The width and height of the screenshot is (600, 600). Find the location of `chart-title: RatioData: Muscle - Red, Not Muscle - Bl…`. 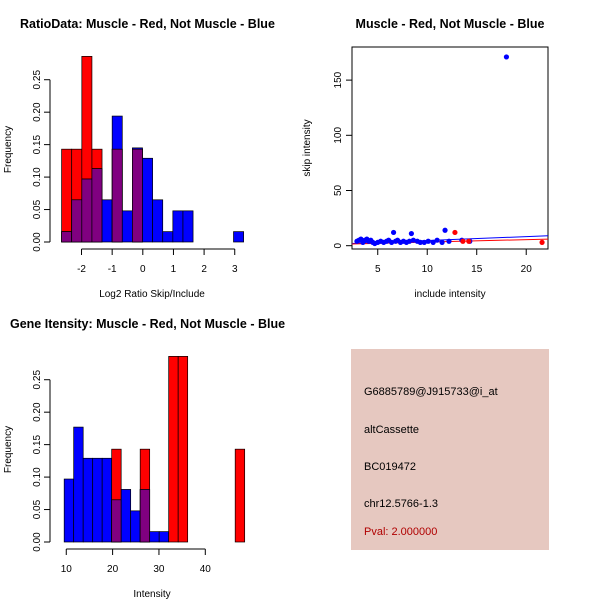

chart-title: RatioData: Muscle - Red, Not Muscle - Bl… is located at coordinates (147, 24).